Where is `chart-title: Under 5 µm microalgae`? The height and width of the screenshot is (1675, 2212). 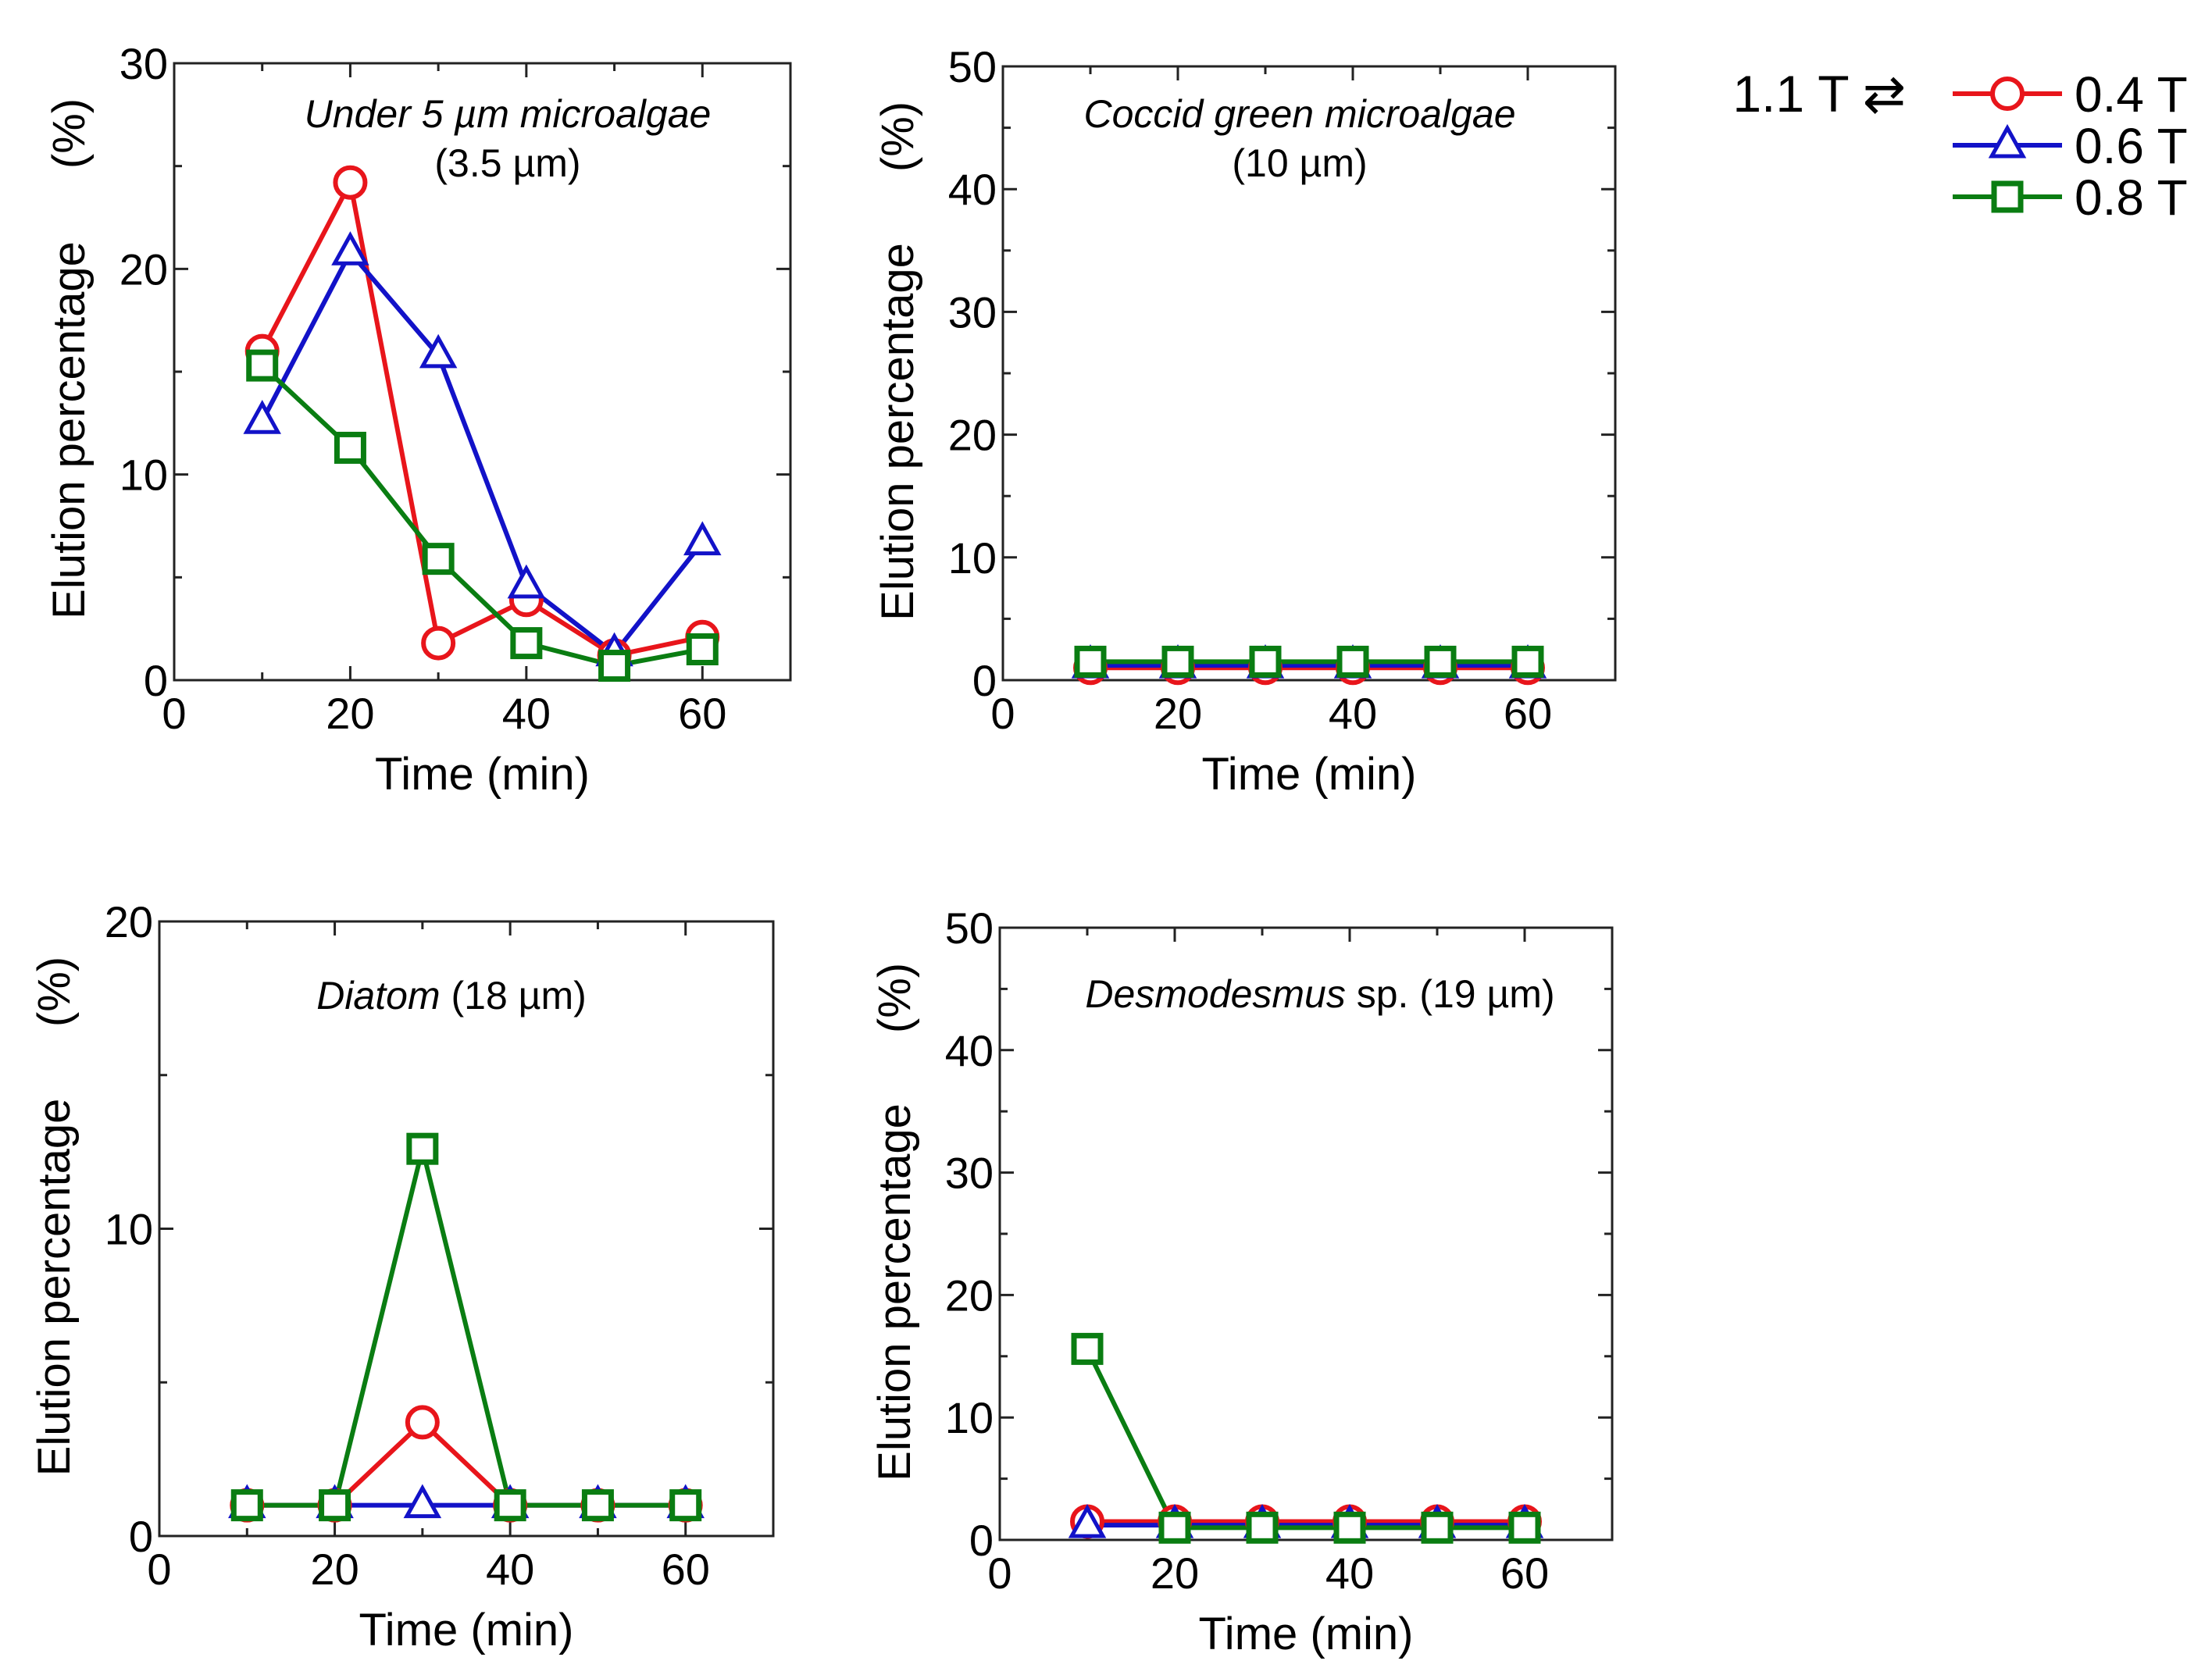 chart-title: Under 5 µm microalgae is located at coordinates (508, 114).